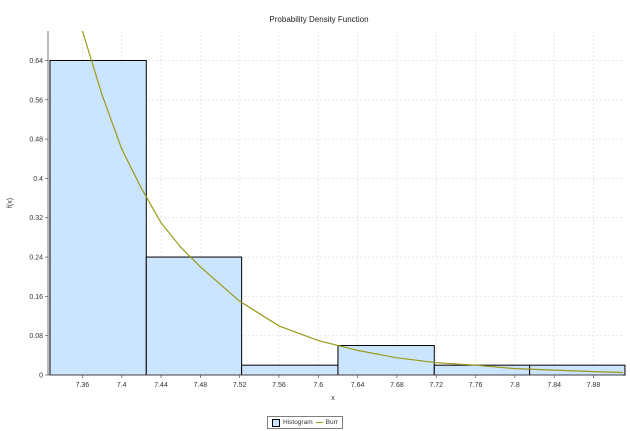  Describe the element at coordinates (276, 422) in the screenshot. I see `legend-histogram-swatch` at that location.